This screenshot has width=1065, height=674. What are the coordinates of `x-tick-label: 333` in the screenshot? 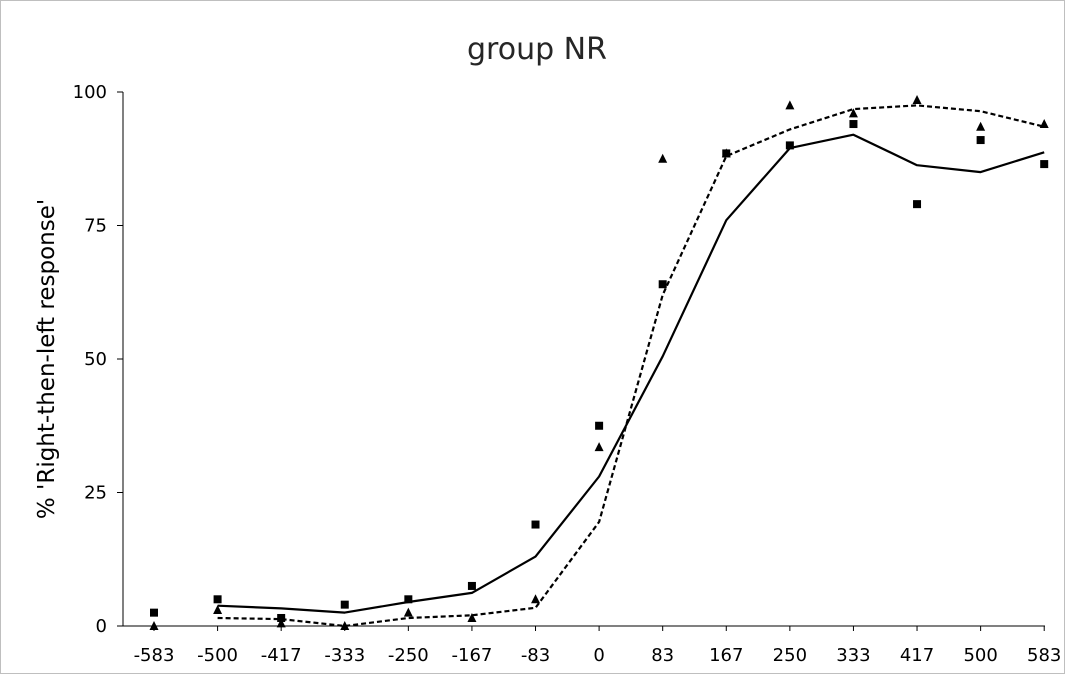 It's located at (853, 655).